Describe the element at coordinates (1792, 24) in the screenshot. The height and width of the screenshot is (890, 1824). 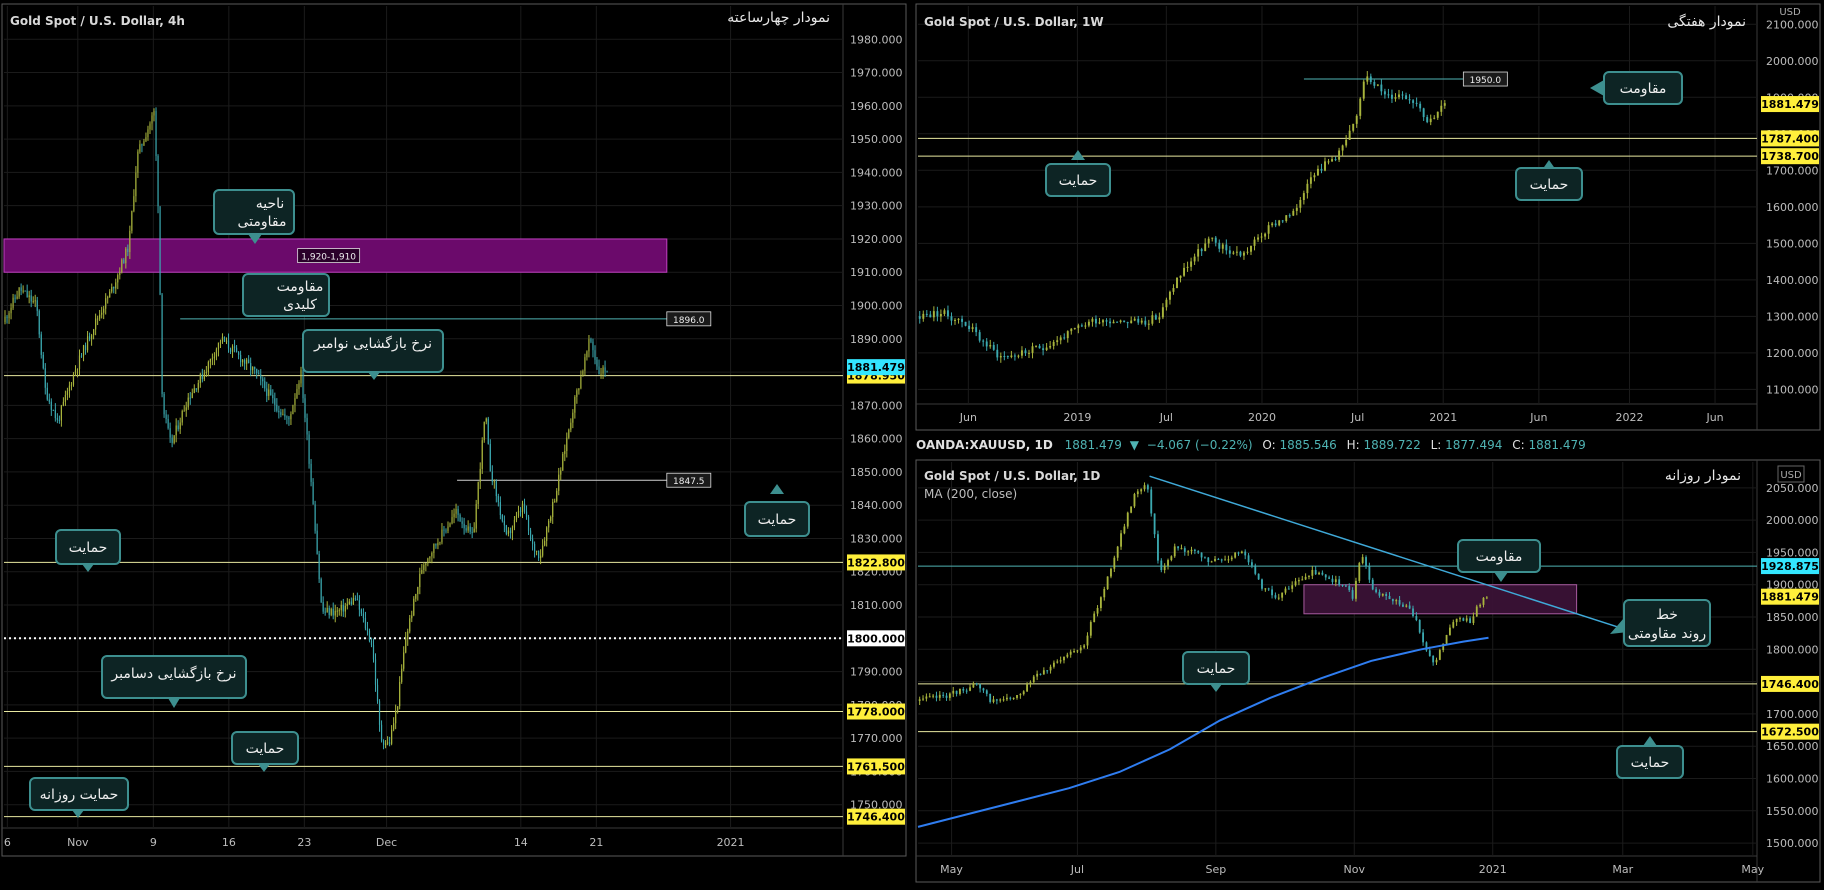
I see `w1-y-tick-label: 2100.000` at that location.